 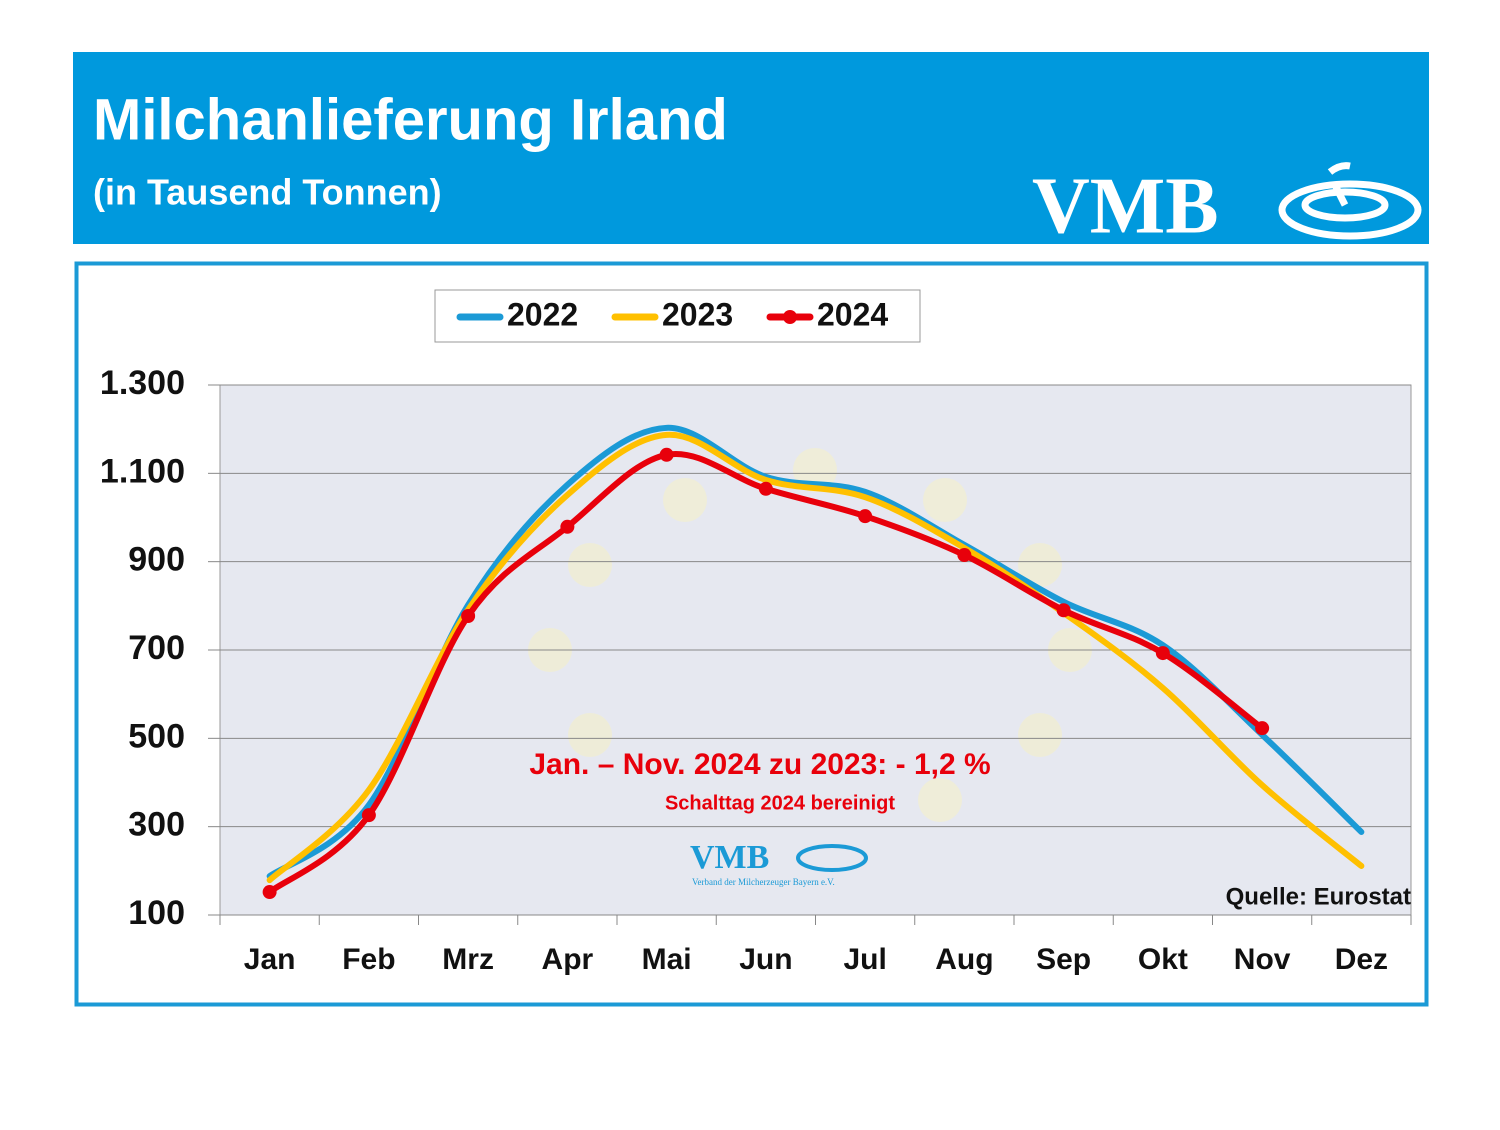 What do you see at coordinates (156, 736) in the screenshot?
I see `y-tick-label: 500` at bounding box center [156, 736].